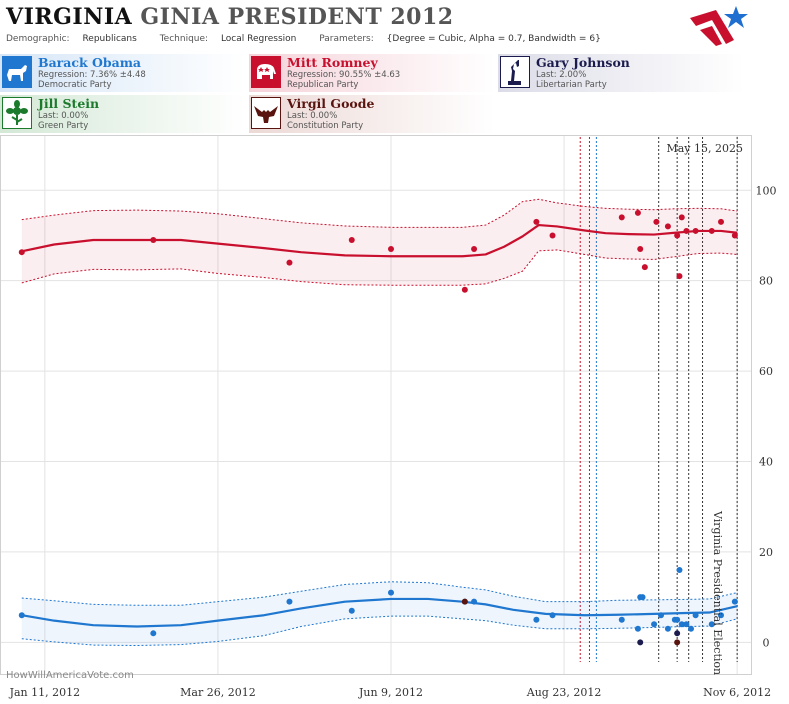  Describe the element at coordinates (70, 675) in the screenshot. I see `site-credit: HowWillAmericaVote.com` at that location.